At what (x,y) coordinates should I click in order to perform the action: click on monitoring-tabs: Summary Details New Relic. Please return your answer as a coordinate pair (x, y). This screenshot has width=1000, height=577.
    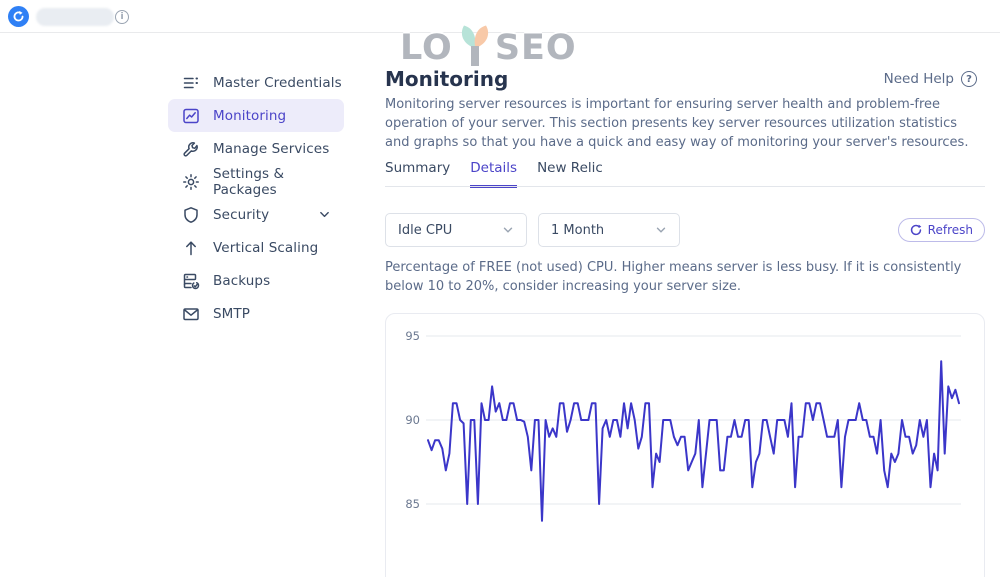
    Looking at the image, I should click on (494, 174).